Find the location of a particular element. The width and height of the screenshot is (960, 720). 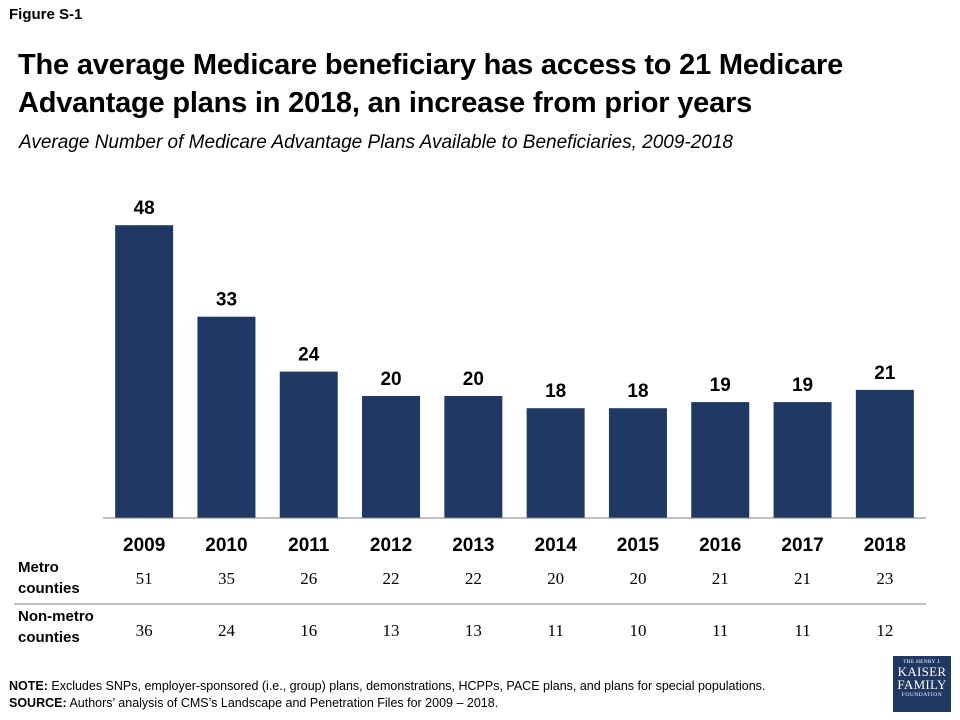

metro-value-2014: 20 is located at coordinates (555, 578).